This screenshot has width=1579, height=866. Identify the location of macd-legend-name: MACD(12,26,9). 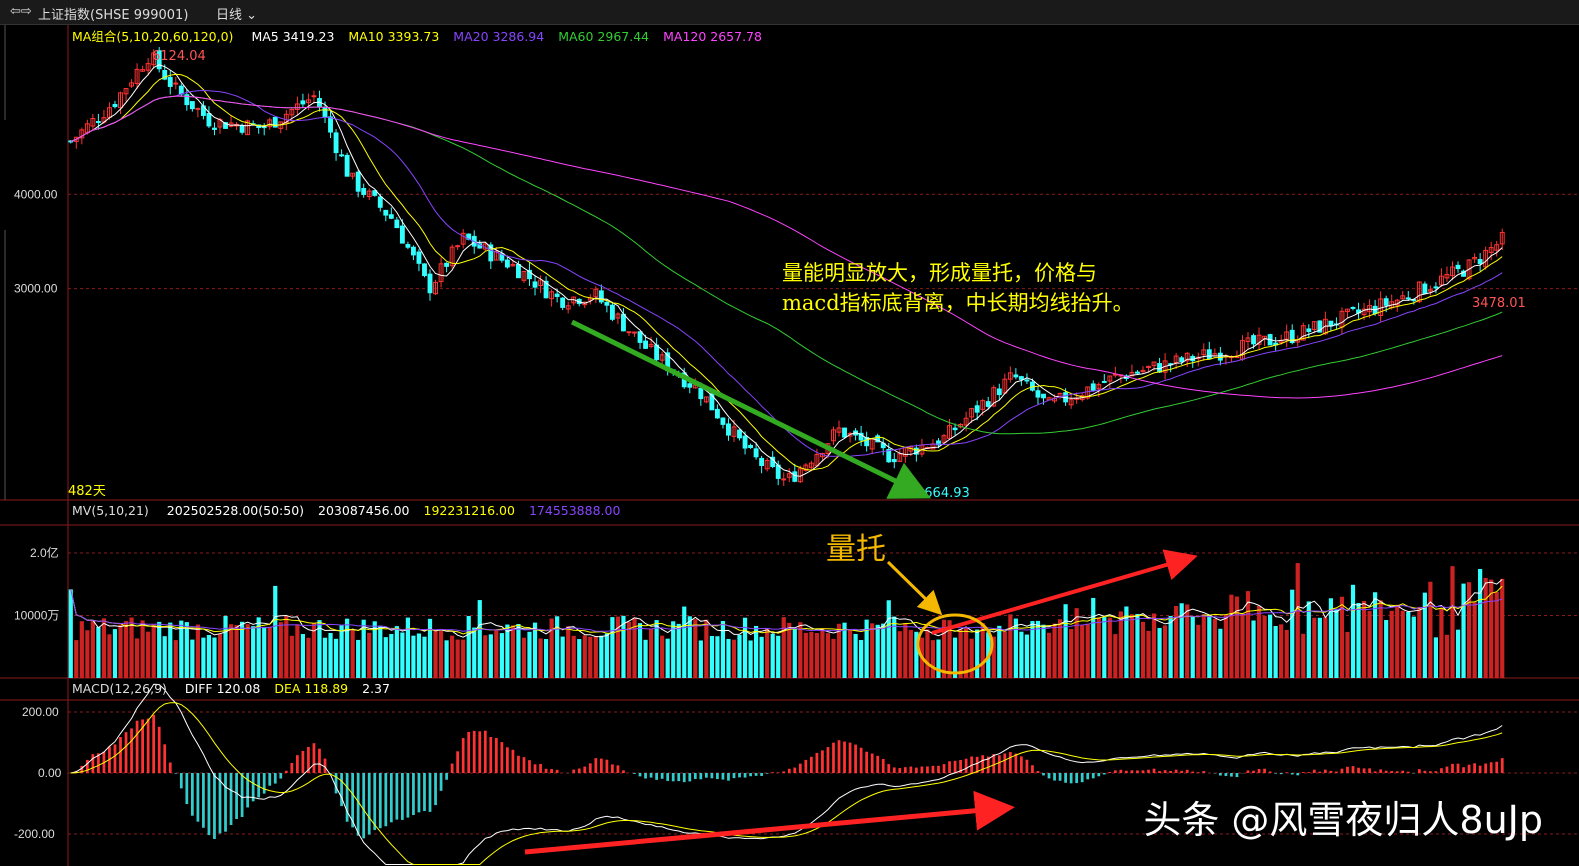
(119, 688).